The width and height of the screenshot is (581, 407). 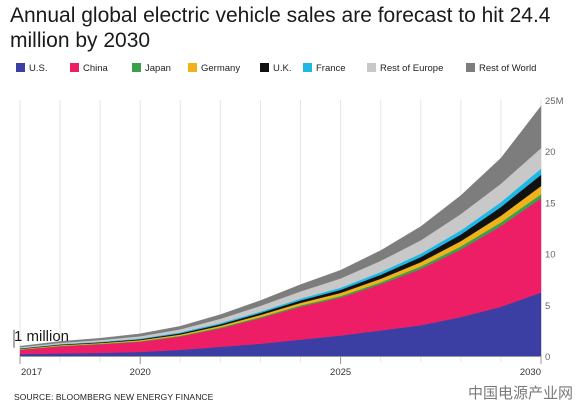 I want to click on legend-item-rest-of-world: Rest of World, so click(x=501, y=69).